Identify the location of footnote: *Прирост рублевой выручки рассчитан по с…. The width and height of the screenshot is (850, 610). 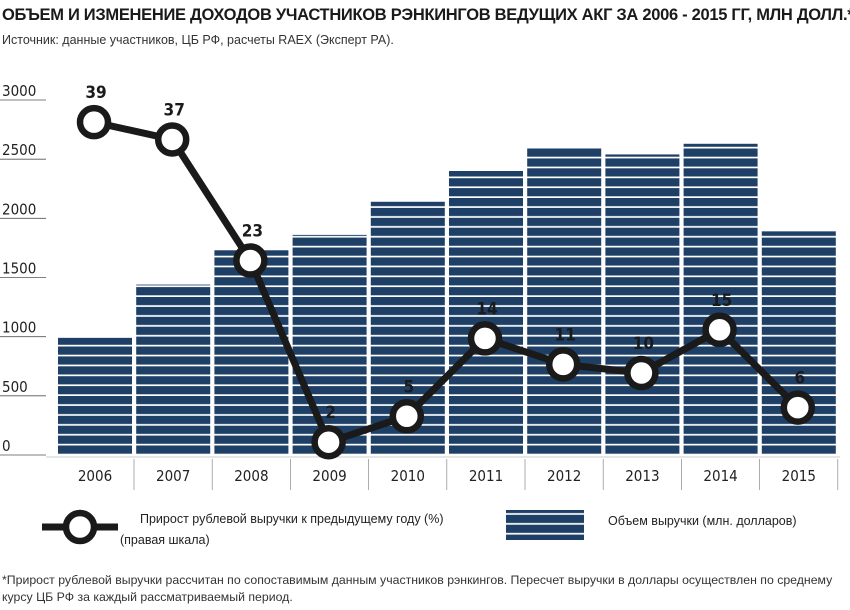
(417, 588).